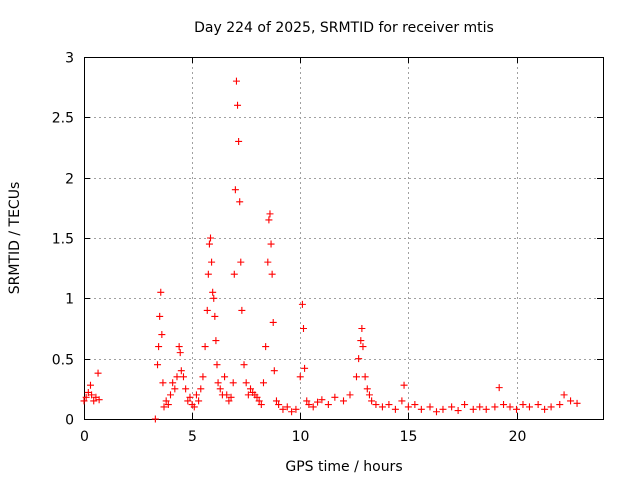 Image resolution: width=640 pixels, height=480 pixels. Describe the element at coordinates (301, 437) in the screenshot. I see `x-tick-label: 10` at that location.